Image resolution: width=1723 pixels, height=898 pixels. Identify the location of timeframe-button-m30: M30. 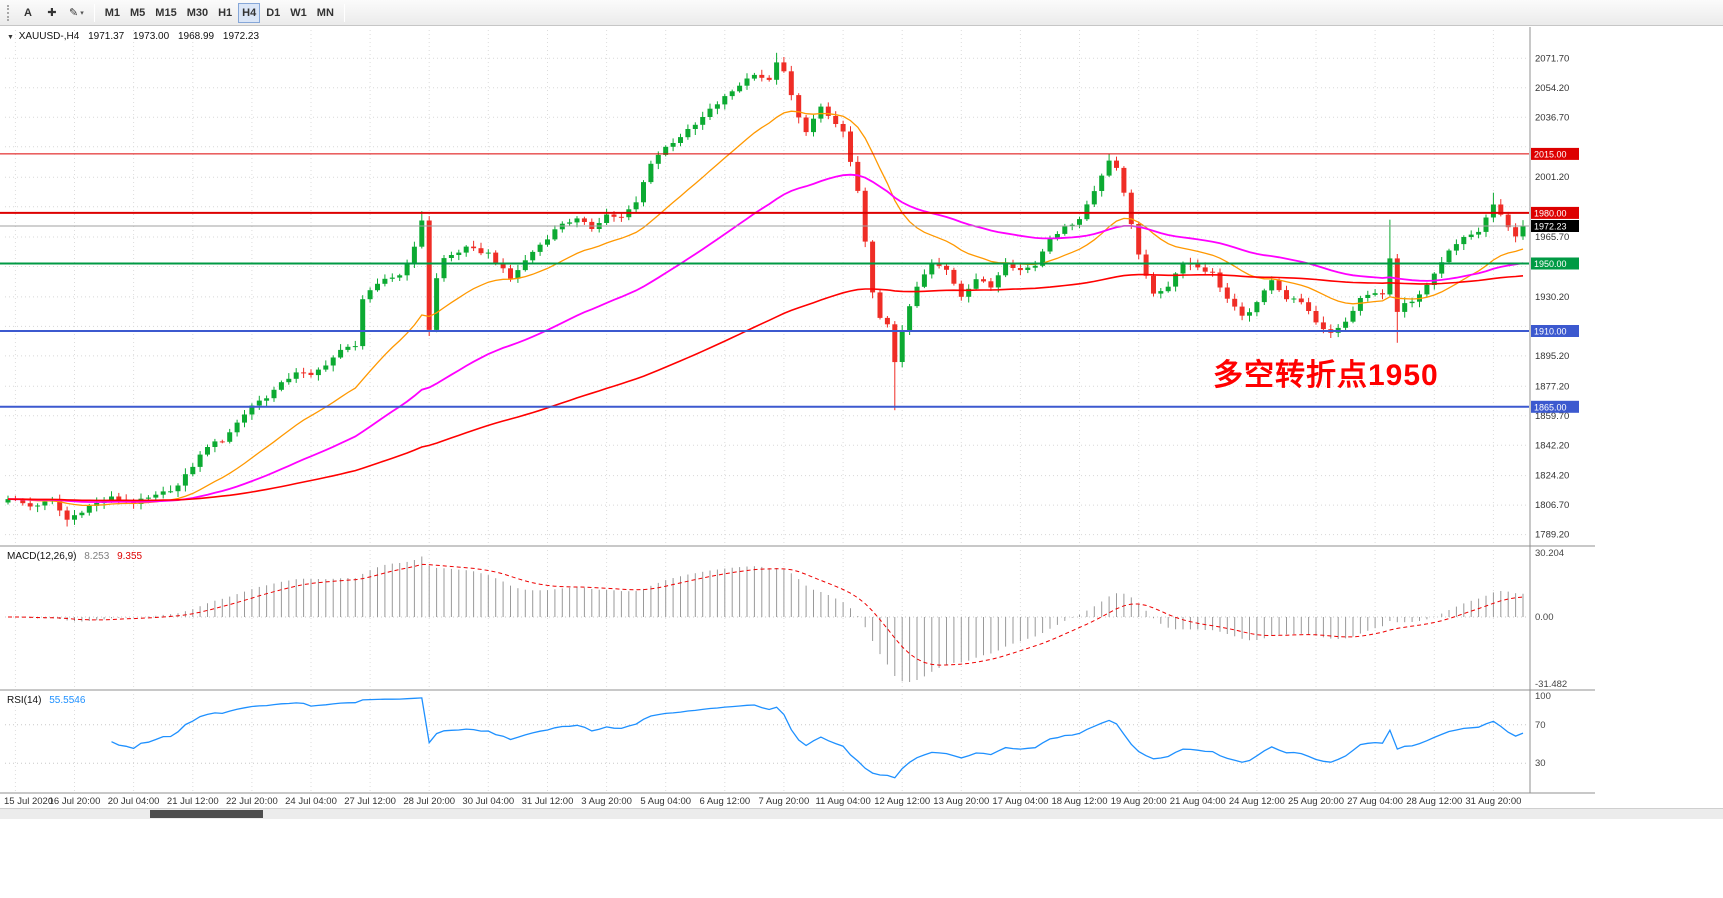
(197, 12).